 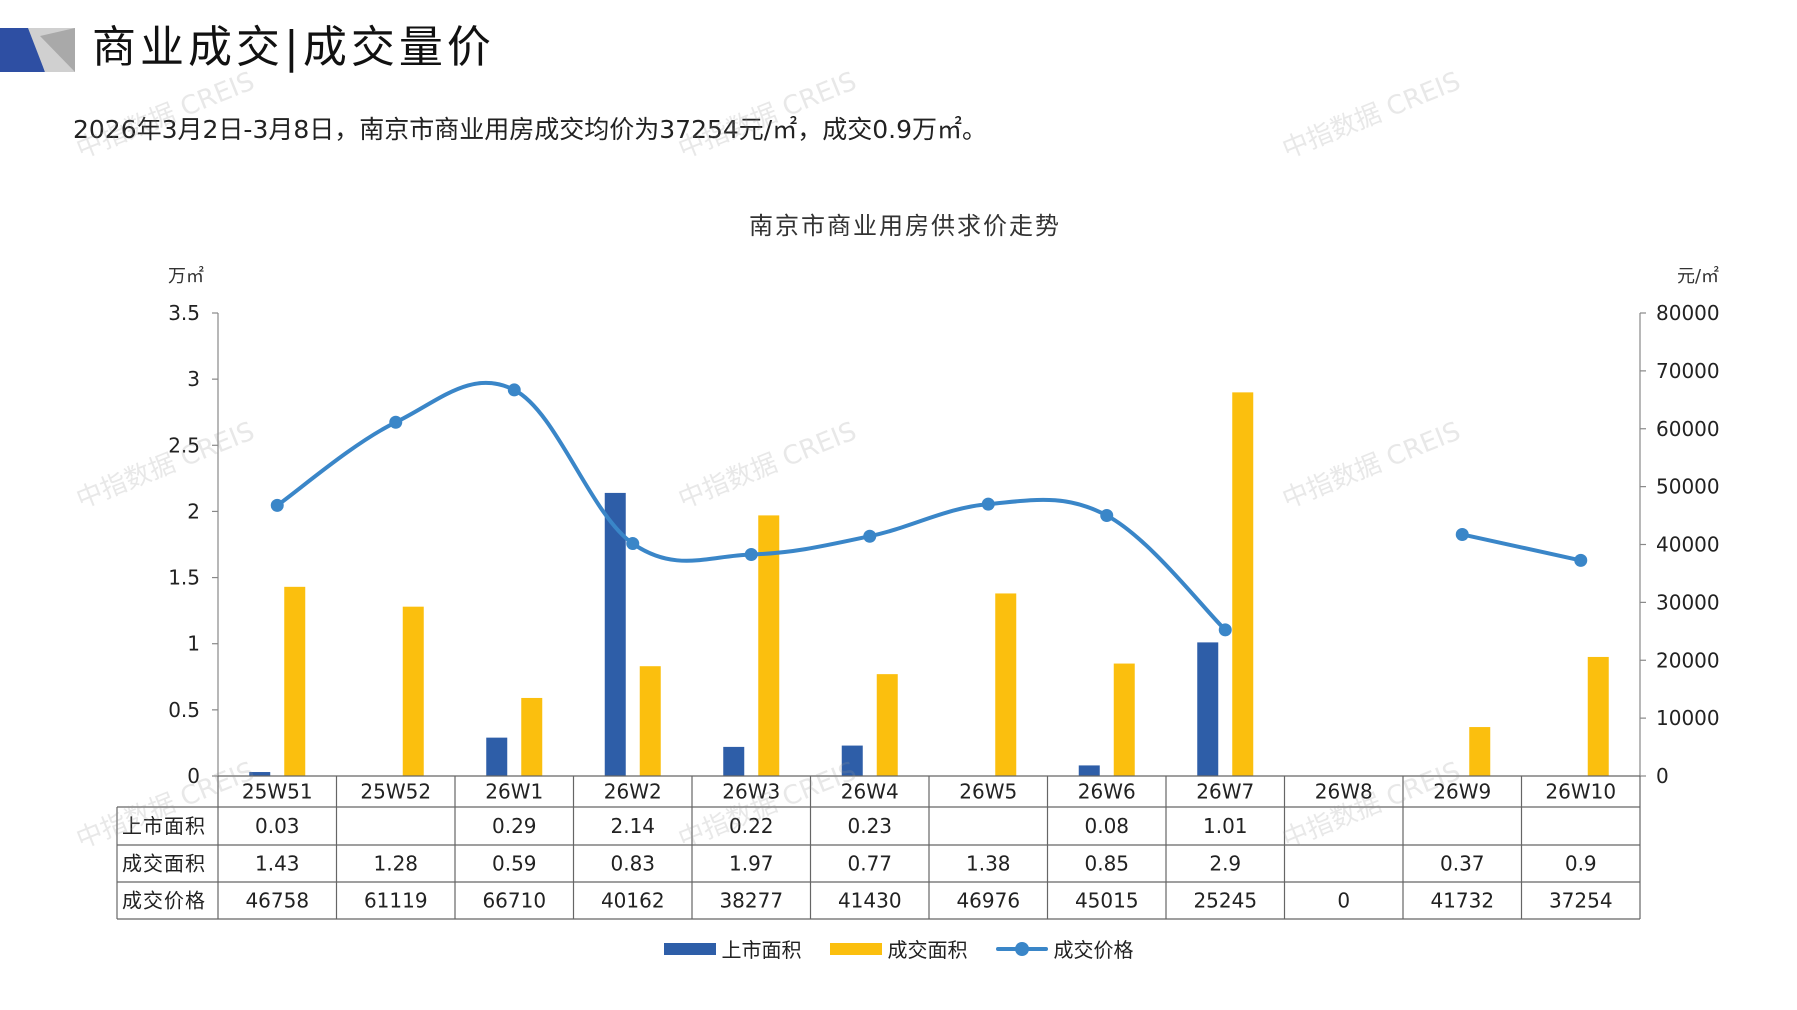 I want to click on x-category-label: 26W5, so click(x=988, y=792).